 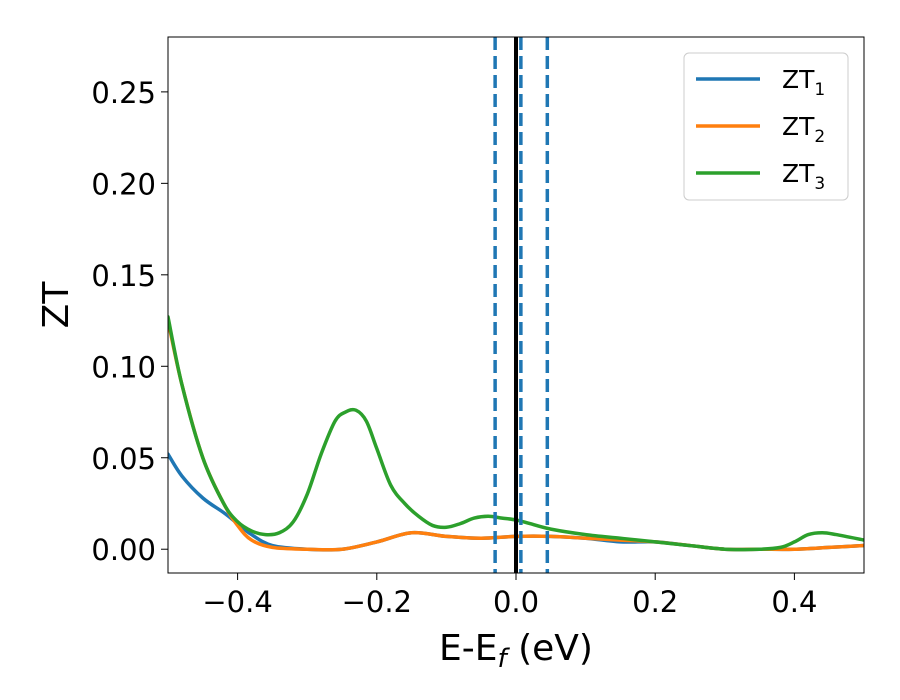 What do you see at coordinates (123, 459) in the screenshot?
I see `y-tick-label: 0.05` at bounding box center [123, 459].